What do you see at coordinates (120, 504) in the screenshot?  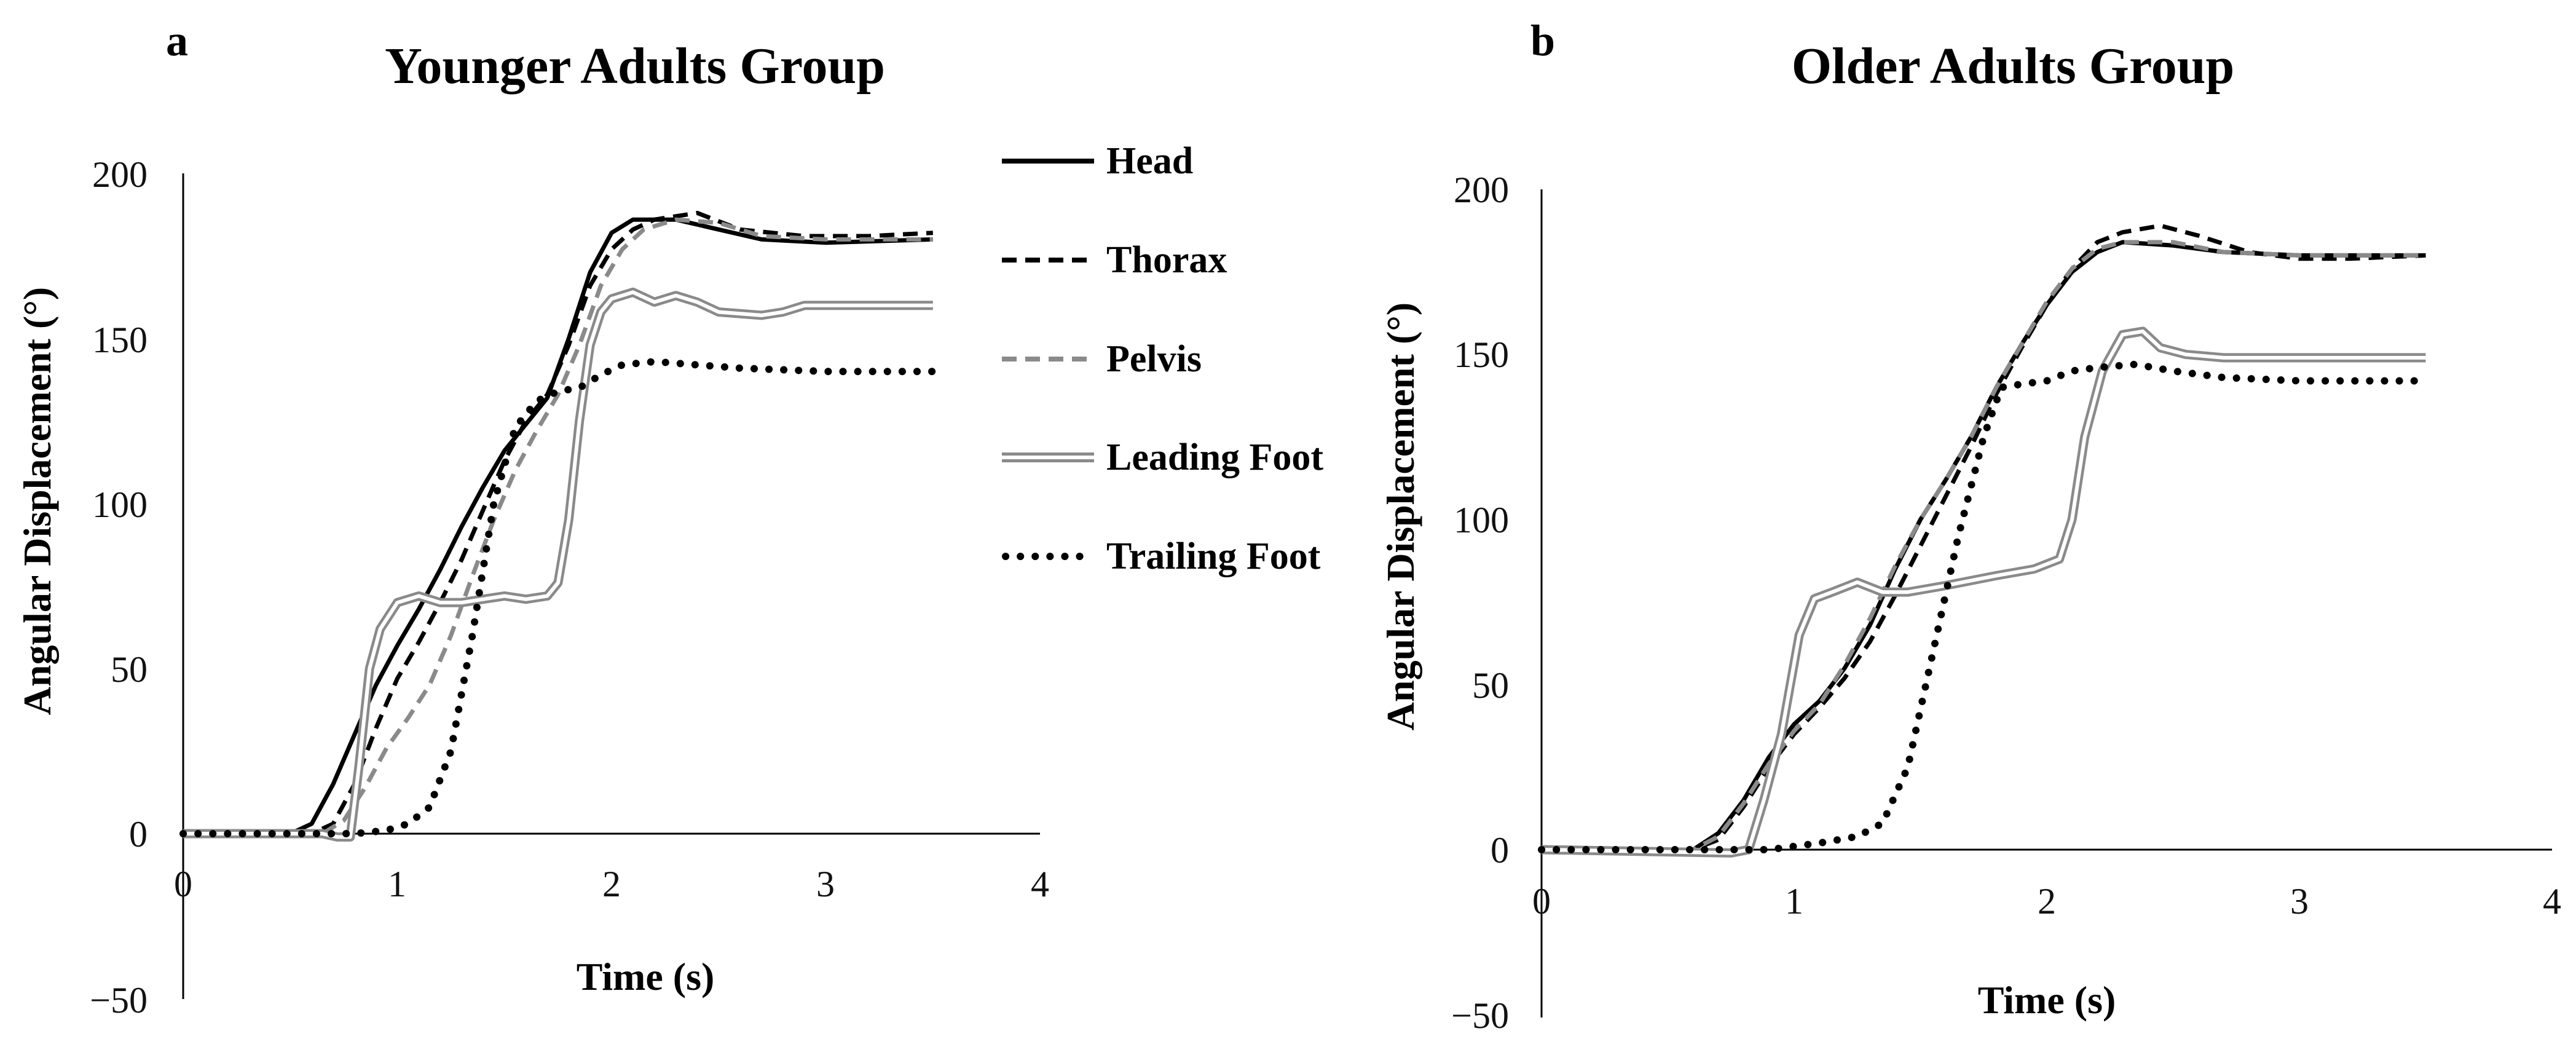 I see `panel-a-ytick: 100` at bounding box center [120, 504].